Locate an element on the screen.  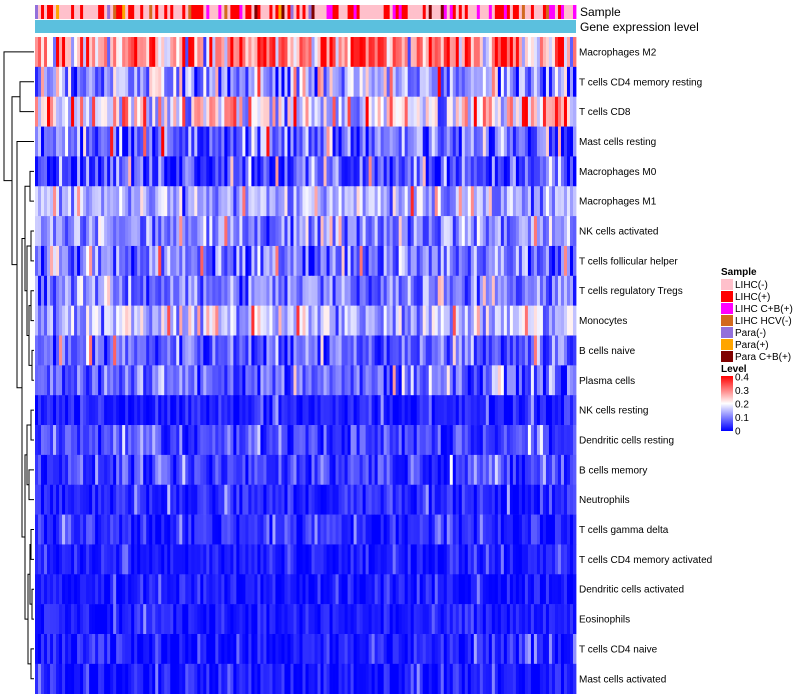
level-legend-tick: 0 is located at coordinates (738, 432).